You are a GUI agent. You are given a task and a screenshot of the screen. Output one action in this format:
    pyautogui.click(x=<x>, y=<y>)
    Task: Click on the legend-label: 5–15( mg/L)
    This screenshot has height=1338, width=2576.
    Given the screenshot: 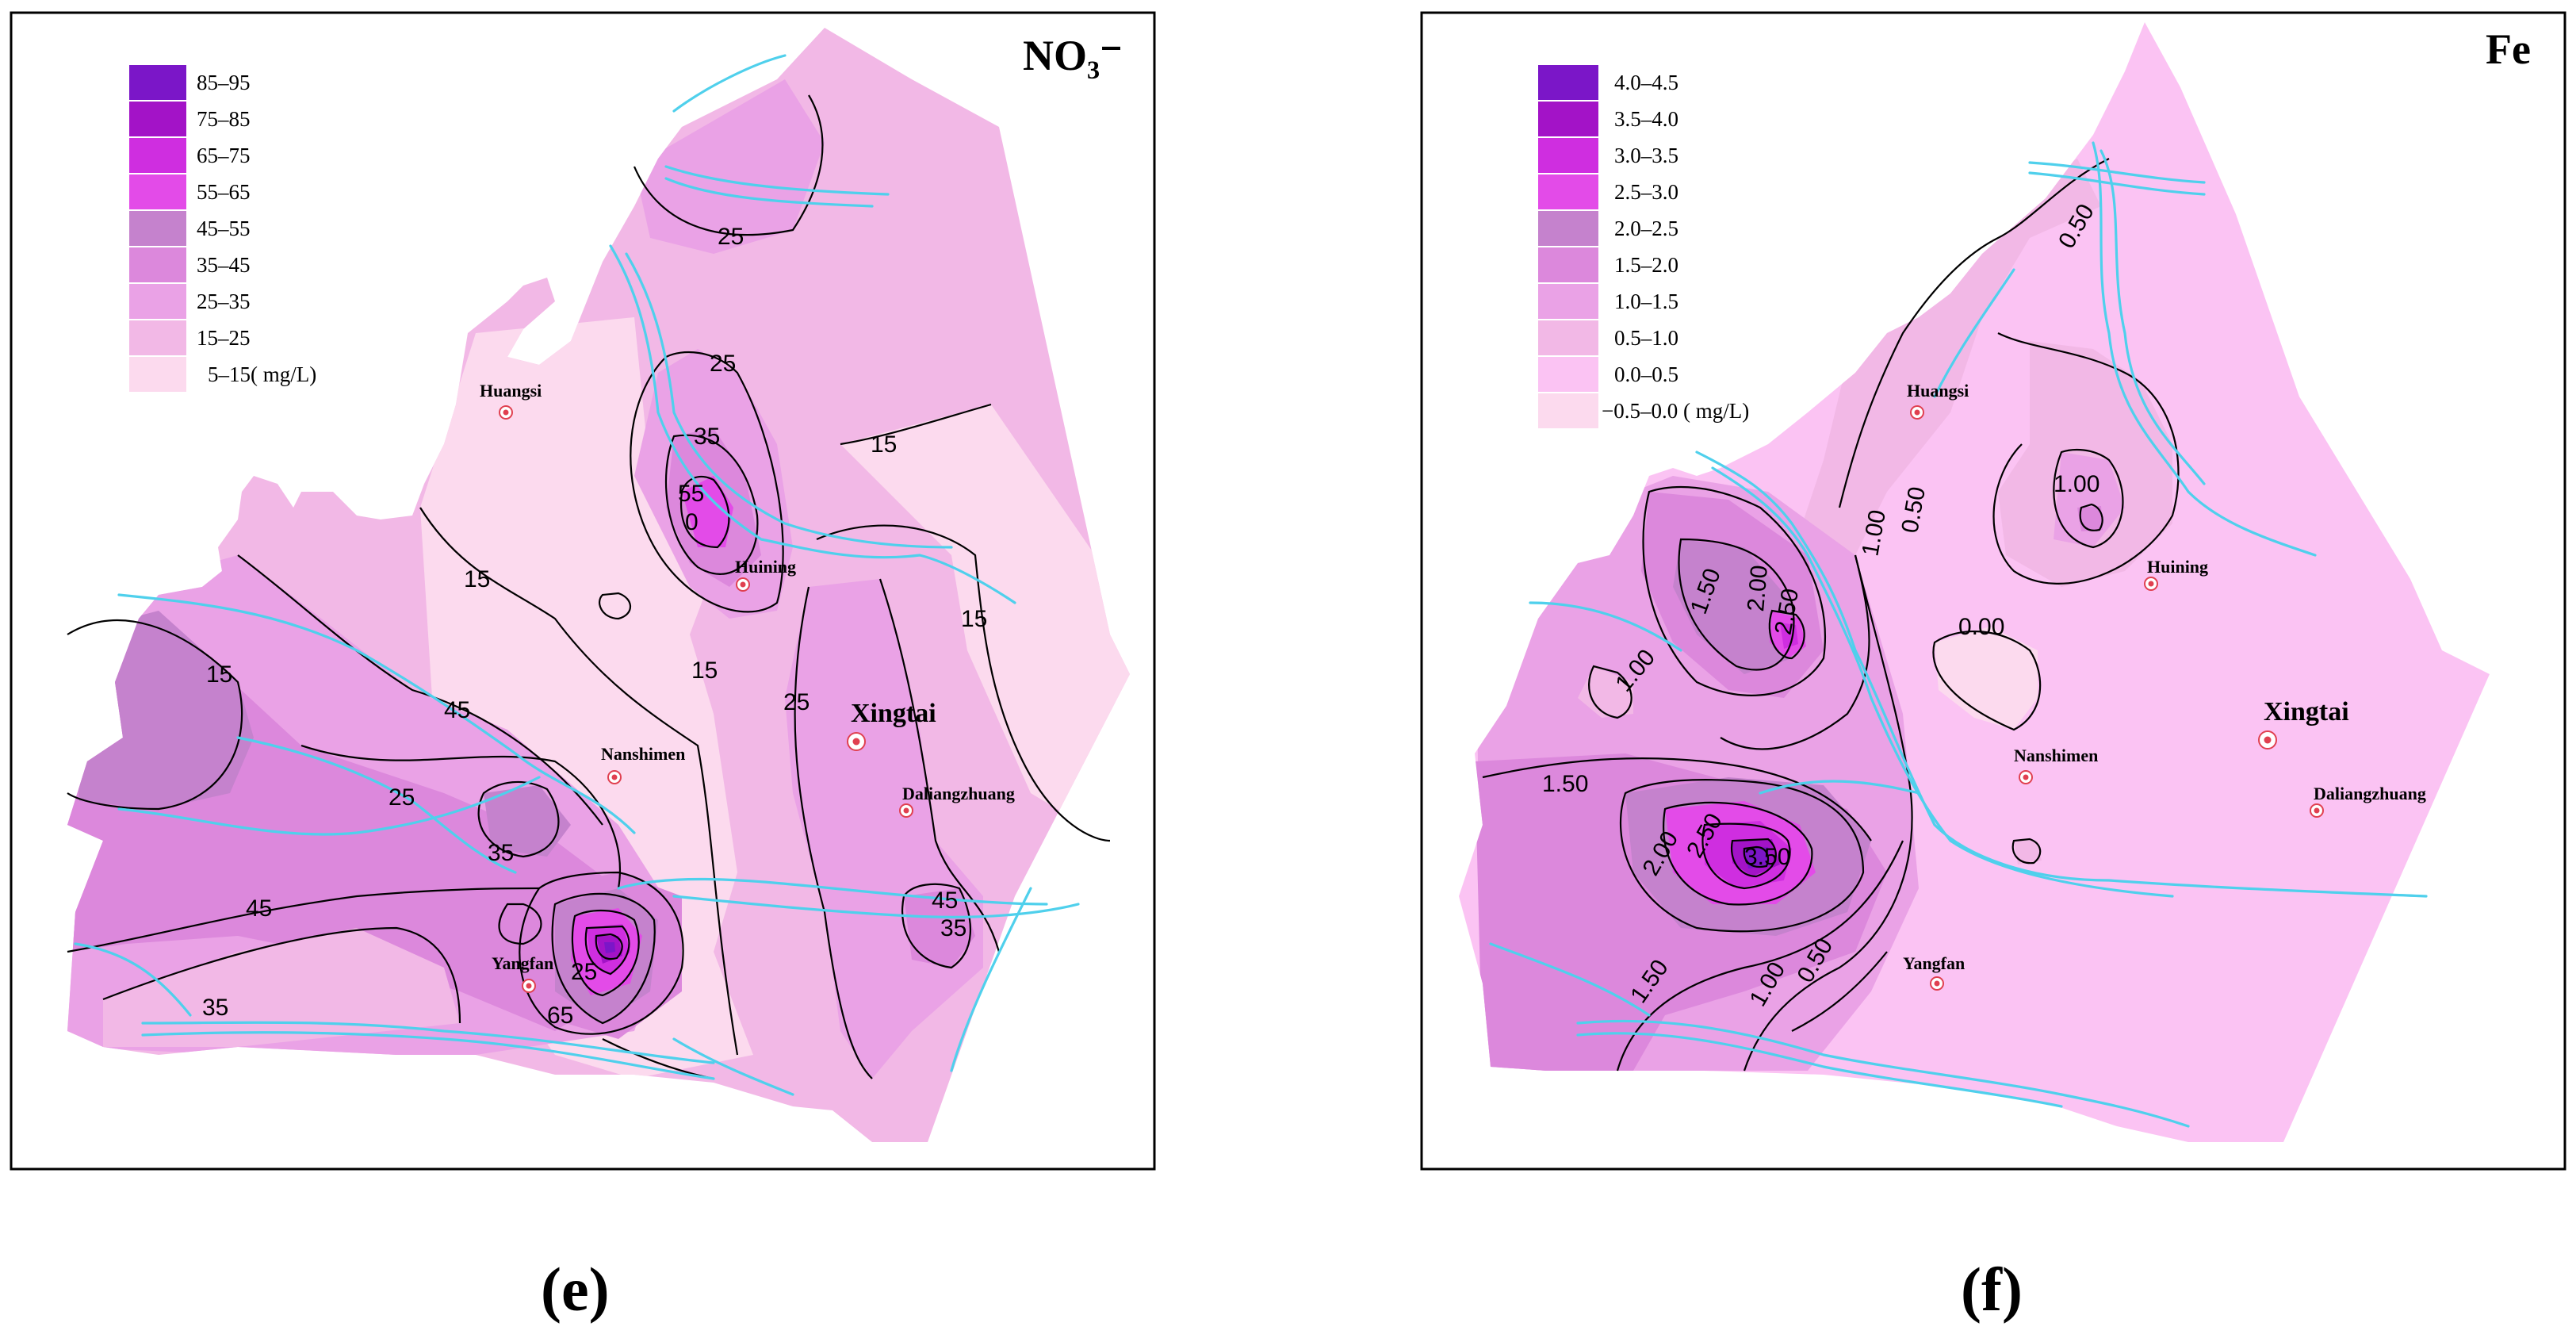 What is the action you would take?
    pyautogui.click(x=262, y=374)
    